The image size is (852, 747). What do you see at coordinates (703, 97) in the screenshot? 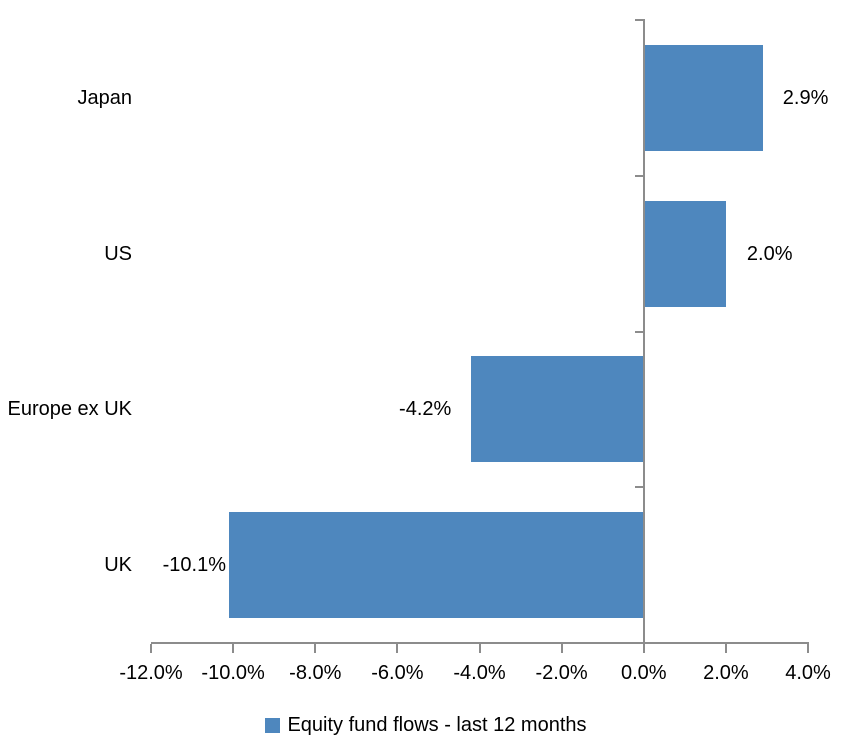
I see `bar-japan` at bounding box center [703, 97].